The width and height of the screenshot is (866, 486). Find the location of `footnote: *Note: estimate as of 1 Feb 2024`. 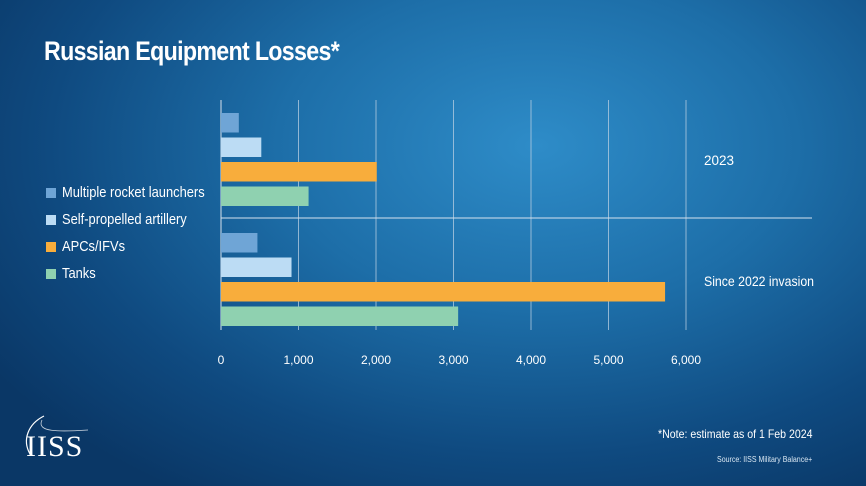

footnote: *Note: estimate as of 1 Feb 2024 is located at coordinates (734, 434).